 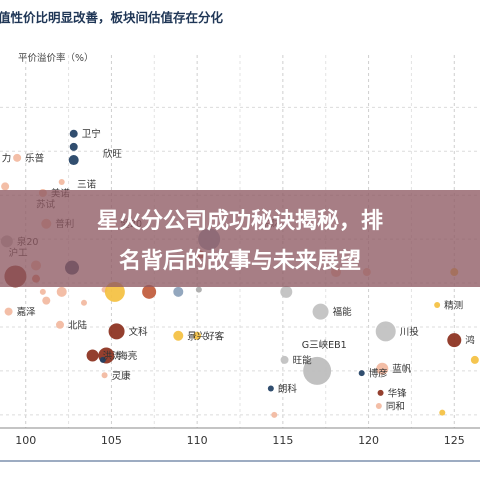 I want to click on point-label-33: 嘉泽, so click(x=27, y=312).